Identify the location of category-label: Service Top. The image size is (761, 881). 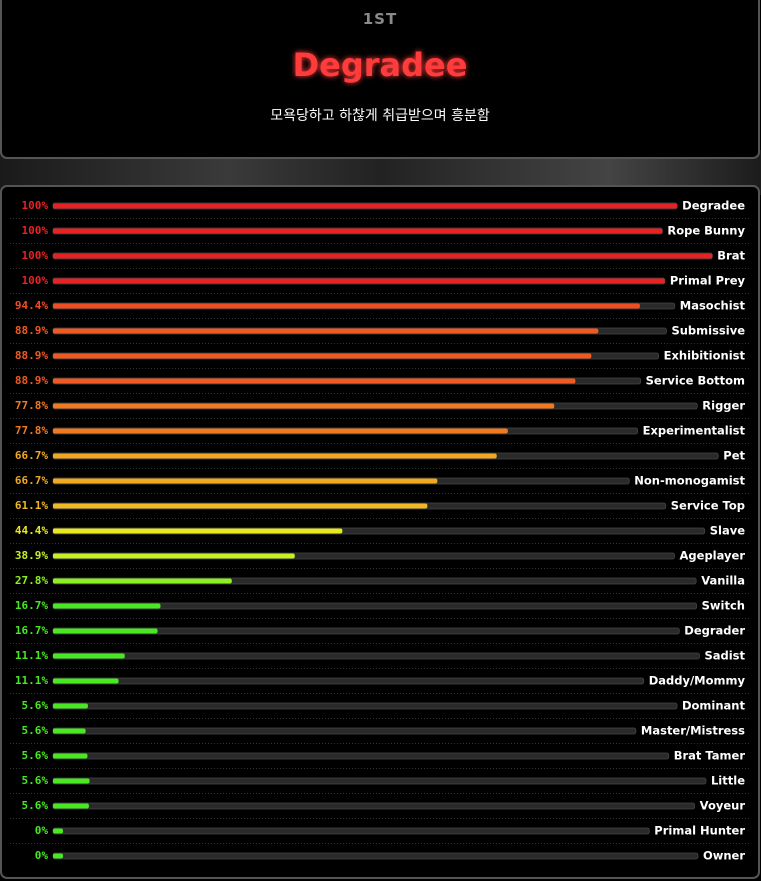
(708, 506).